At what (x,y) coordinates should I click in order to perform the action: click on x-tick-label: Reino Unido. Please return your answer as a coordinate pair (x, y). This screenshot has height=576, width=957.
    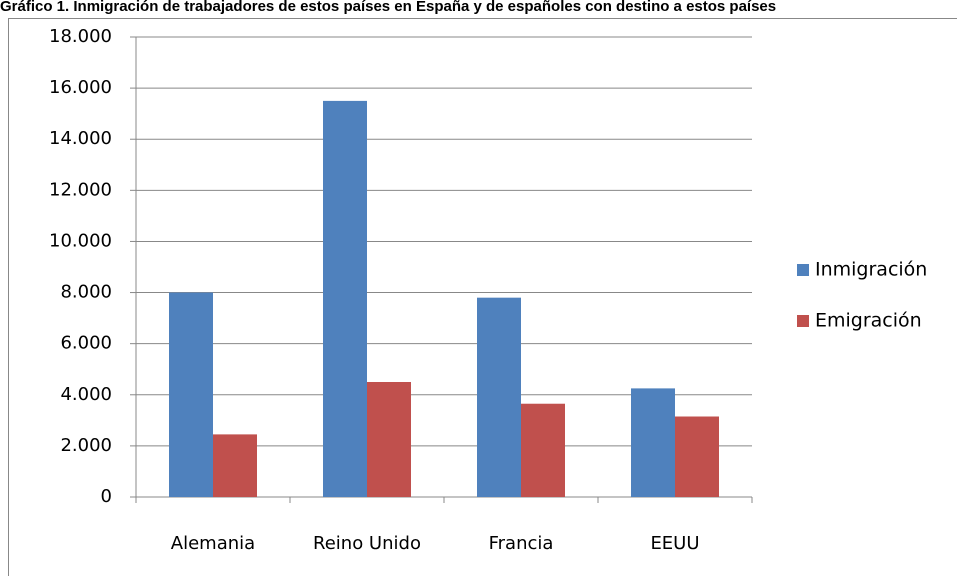
    Looking at the image, I should click on (367, 543).